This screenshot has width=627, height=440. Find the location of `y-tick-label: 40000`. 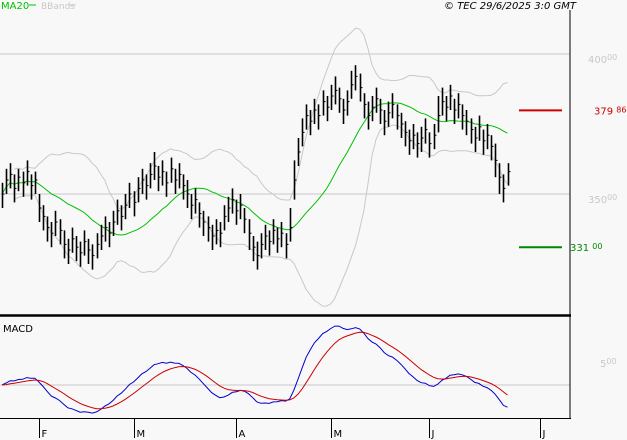

y-tick-label: 40000 is located at coordinates (602, 59).